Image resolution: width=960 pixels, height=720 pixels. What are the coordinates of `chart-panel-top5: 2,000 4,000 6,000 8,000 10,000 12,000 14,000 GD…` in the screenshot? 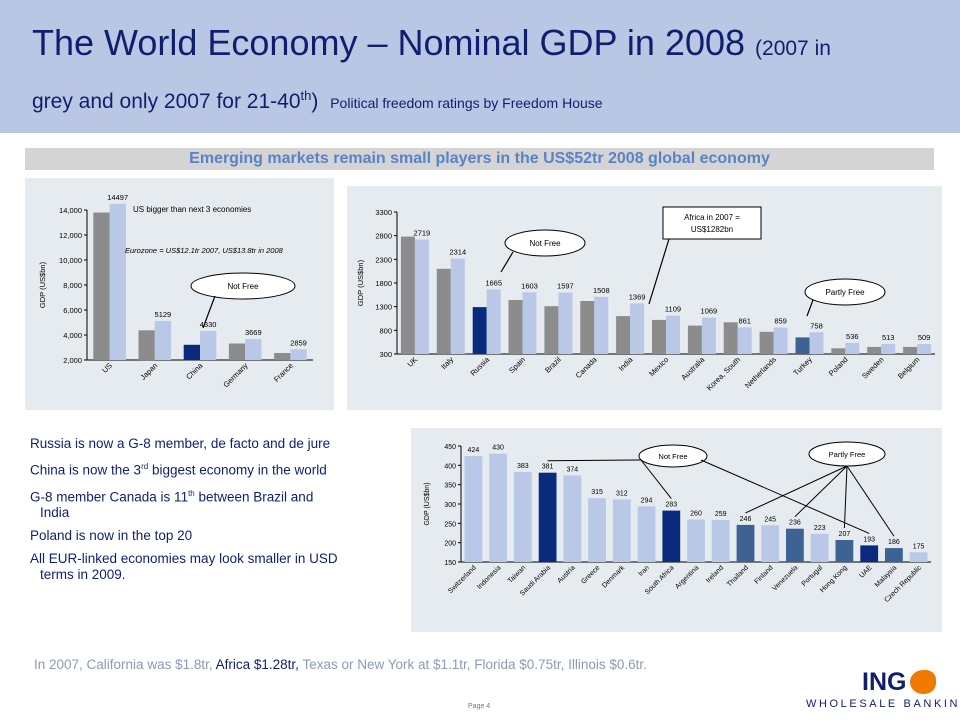 It's located at (179, 294).